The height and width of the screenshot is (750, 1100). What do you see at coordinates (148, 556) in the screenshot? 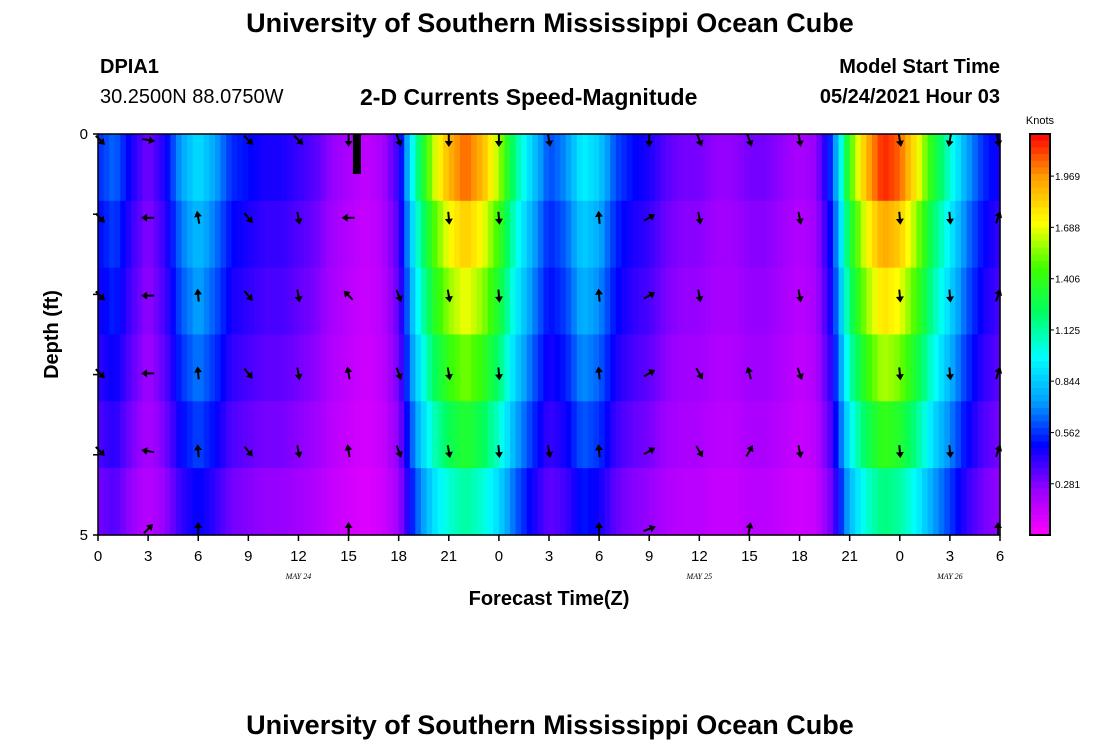
I see `x-tick-label: 3` at bounding box center [148, 556].